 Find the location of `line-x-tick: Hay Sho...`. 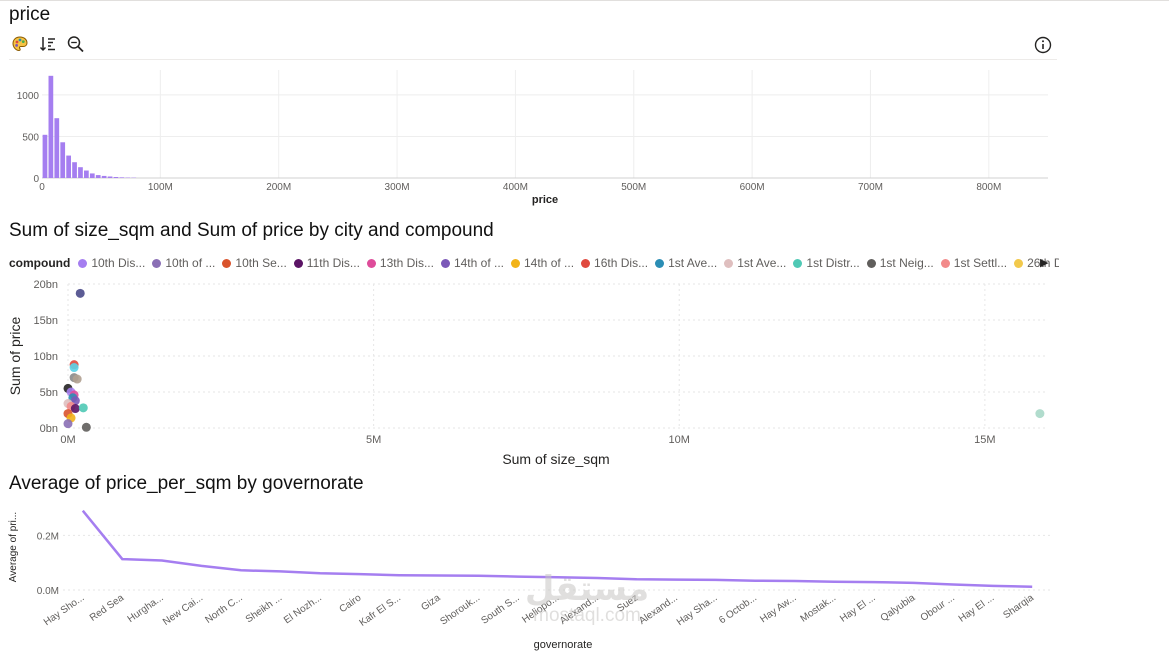

line-x-tick: Hay Sho... is located at coordinates (64, 610).